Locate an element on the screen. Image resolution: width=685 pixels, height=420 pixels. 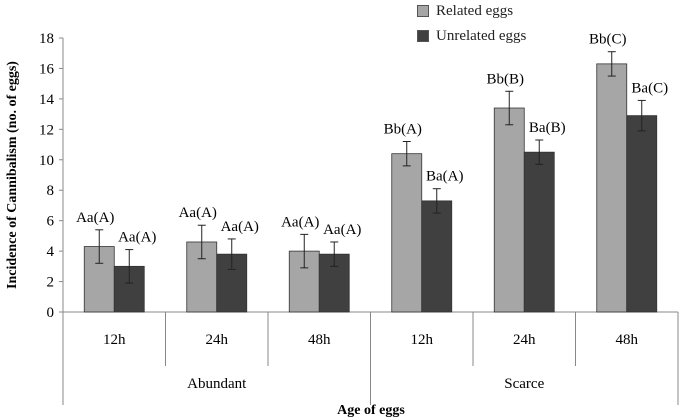
y-tick-label: 2 is located at coordinates (51, 283).